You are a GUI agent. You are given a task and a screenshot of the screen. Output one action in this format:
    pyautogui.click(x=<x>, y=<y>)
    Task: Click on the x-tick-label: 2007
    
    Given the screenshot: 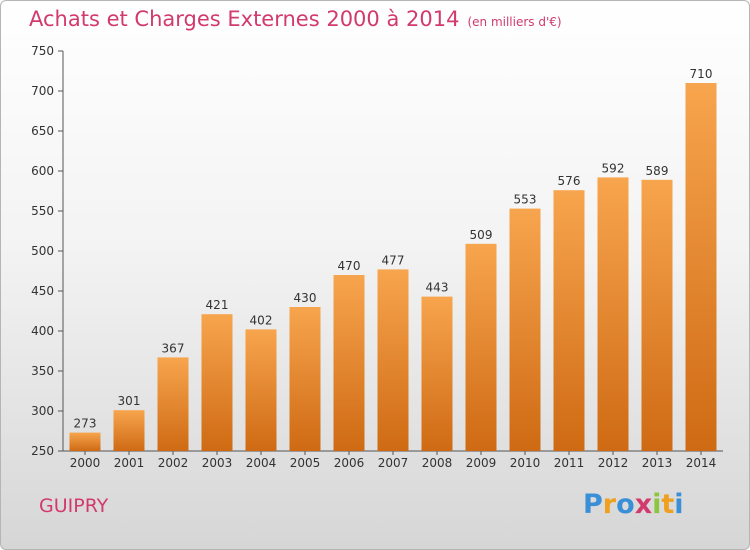 What is the action you would take?
    pyautogui.click(x=393, y=463)
    